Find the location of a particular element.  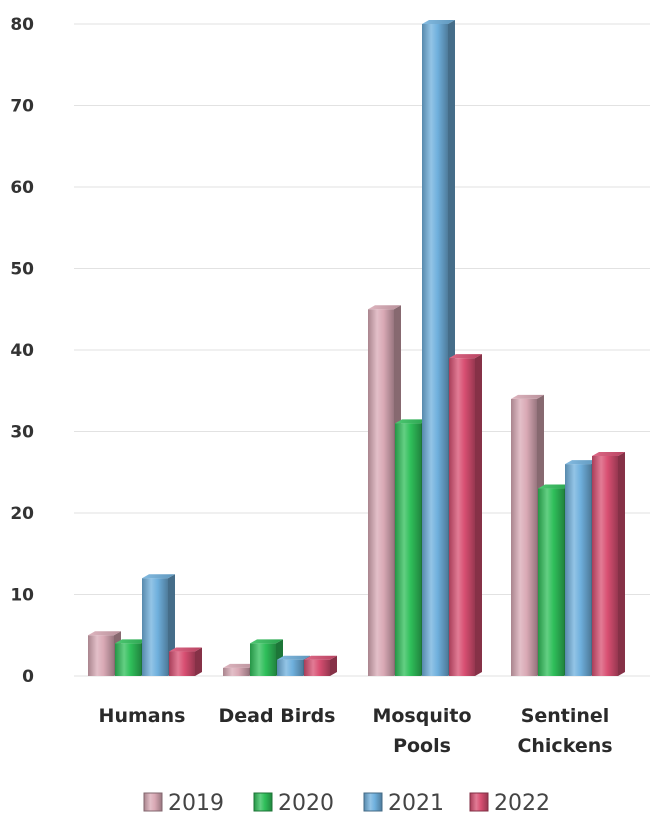

legend: 2019 2020 2021 2022 is located at coordinates (346, 803).